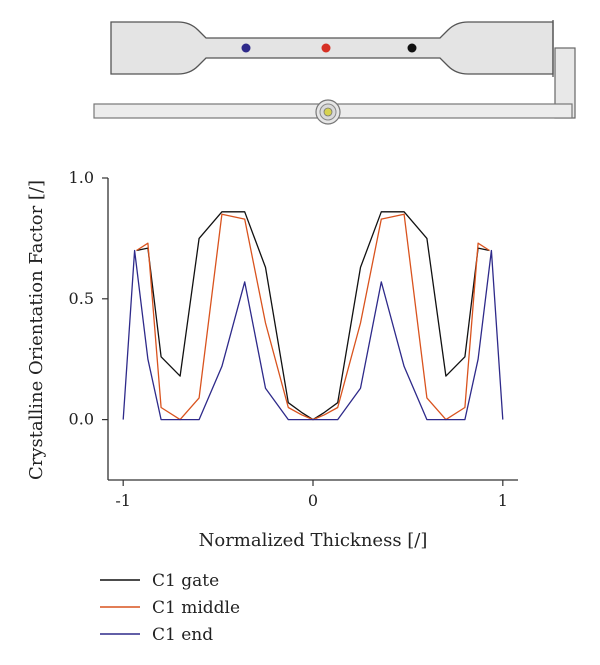 Image resolution: width=600 pixels, height=665 pixels. What do you see at coordinates (123, 500) in the screenshot?
I see `x-tick-label: -1` at bounding box center [123, 500].